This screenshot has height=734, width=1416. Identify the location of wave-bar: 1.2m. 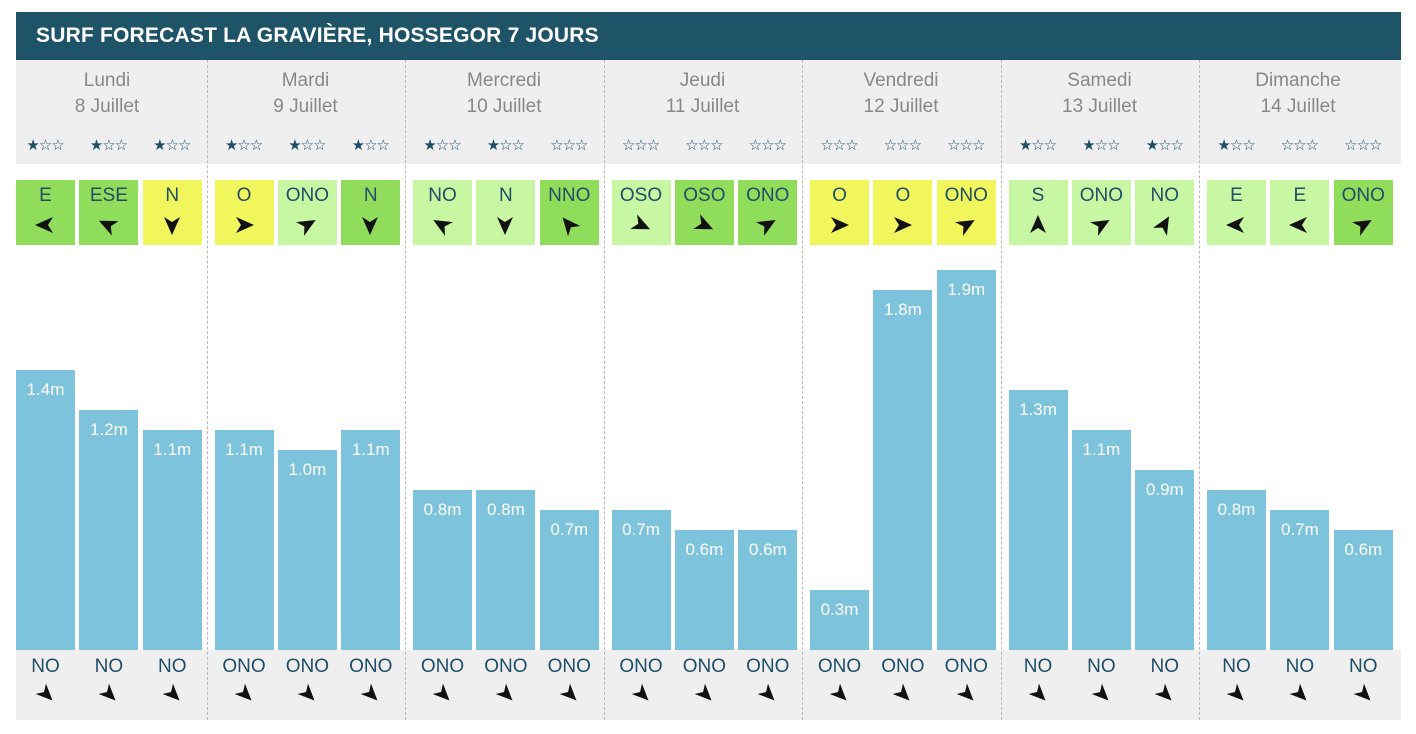
(109, 530).